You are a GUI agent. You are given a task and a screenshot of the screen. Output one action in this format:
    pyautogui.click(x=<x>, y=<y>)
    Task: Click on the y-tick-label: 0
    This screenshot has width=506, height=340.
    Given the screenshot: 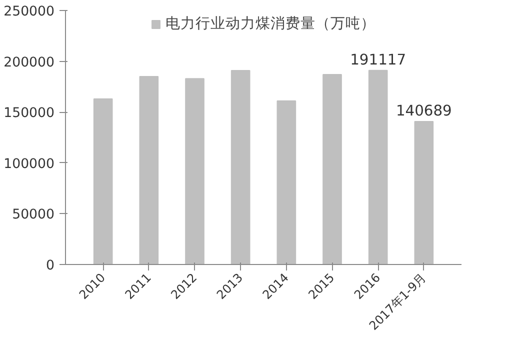 What is the action you would take?
    pyautogui.click(x=50, y=266)
    